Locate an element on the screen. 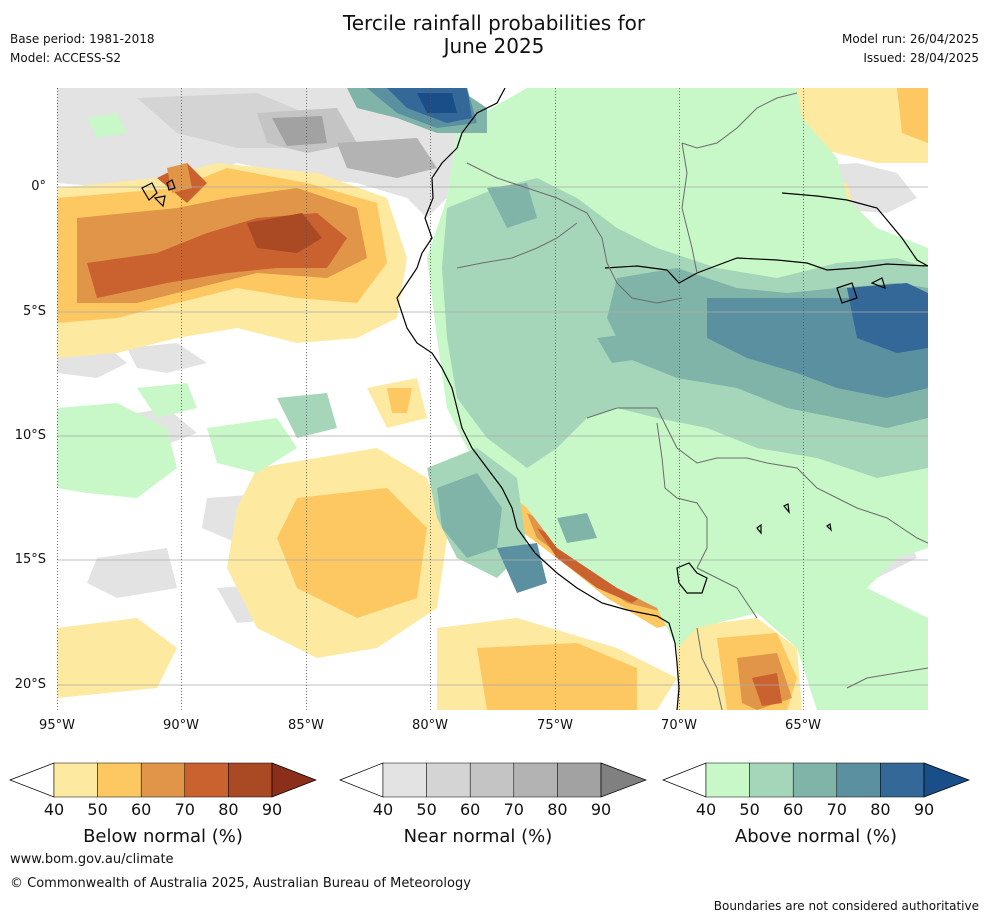 Image resolution: width=988 pixels, height=919 pixels. lon-label-65w: 65°W is located at coordinates (803, 725).